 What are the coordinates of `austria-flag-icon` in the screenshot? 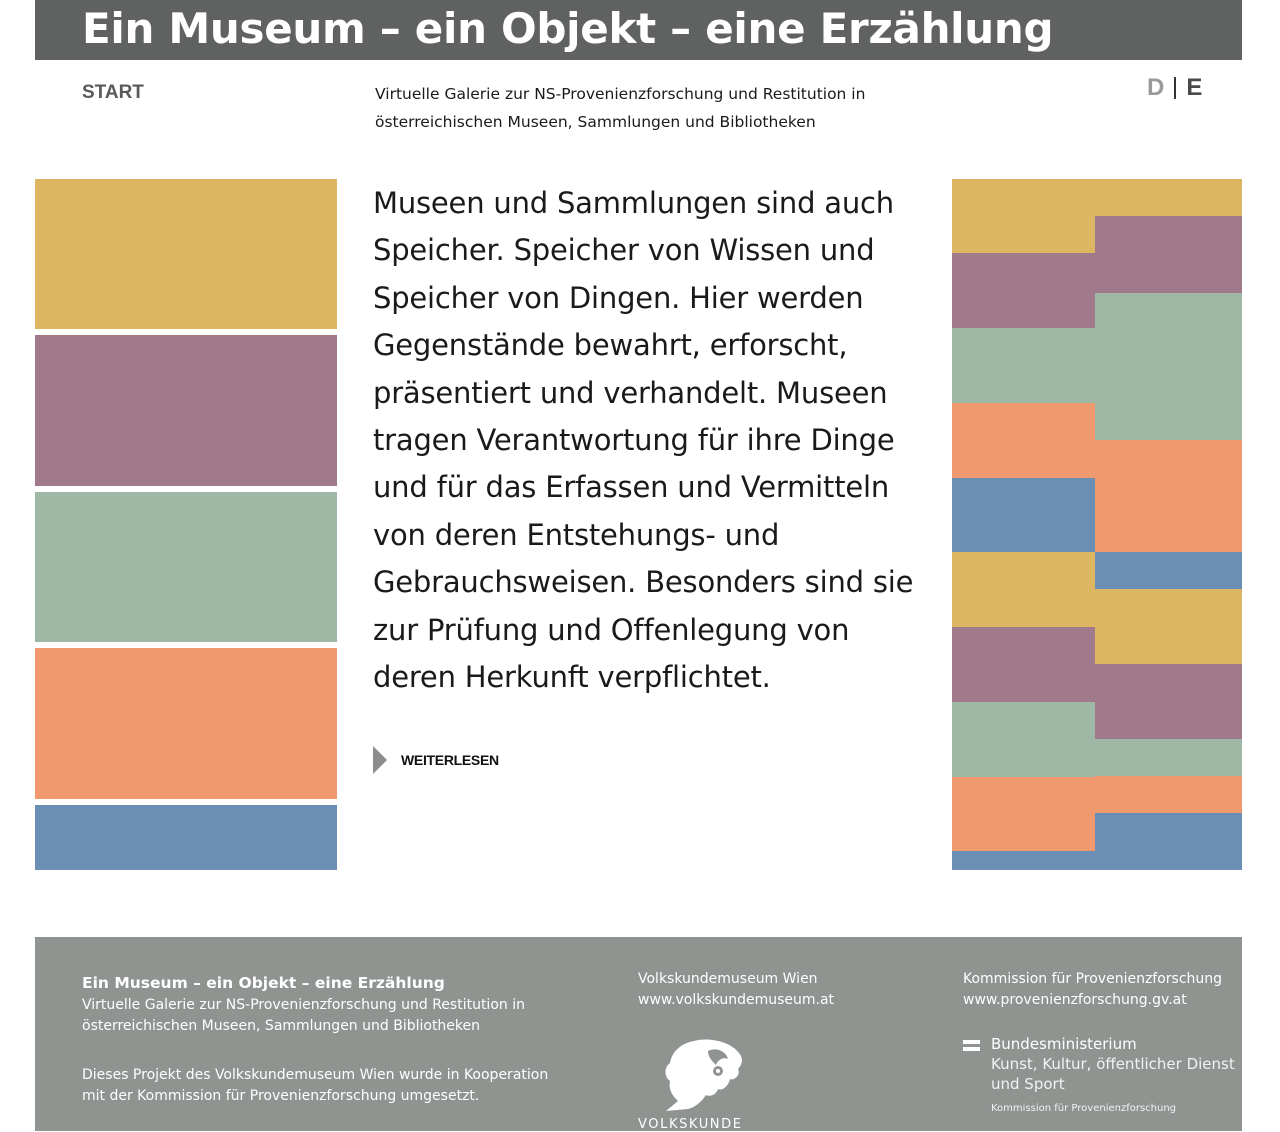 It's located at (971, 1047).